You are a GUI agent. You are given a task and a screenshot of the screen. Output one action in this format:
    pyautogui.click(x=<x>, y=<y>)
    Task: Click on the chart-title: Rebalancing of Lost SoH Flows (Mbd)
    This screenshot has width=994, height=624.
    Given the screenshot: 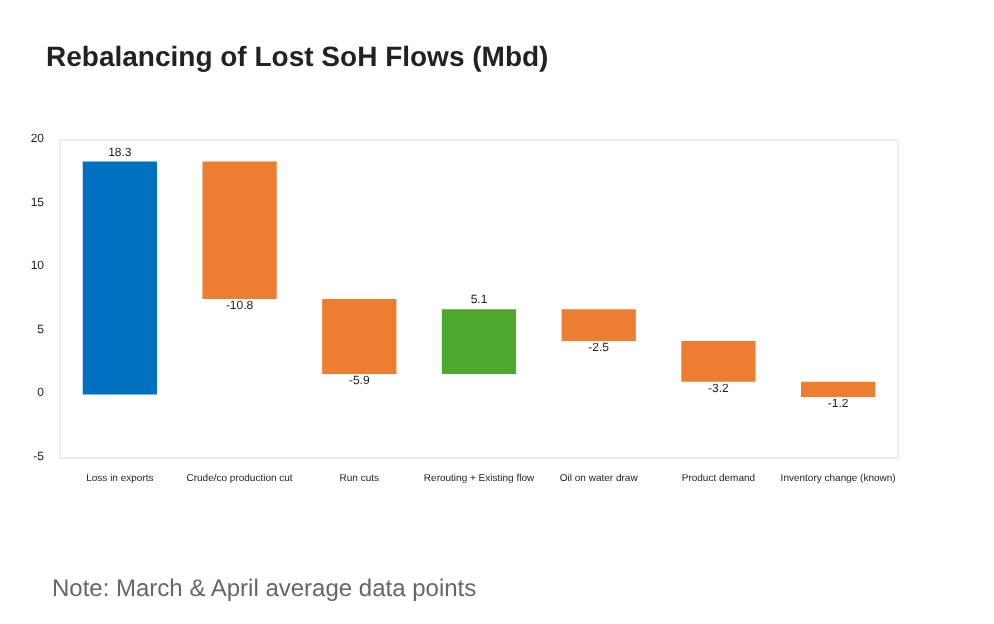 What is the action you would take?
    pyautogui.click(x=297, y=56)
    